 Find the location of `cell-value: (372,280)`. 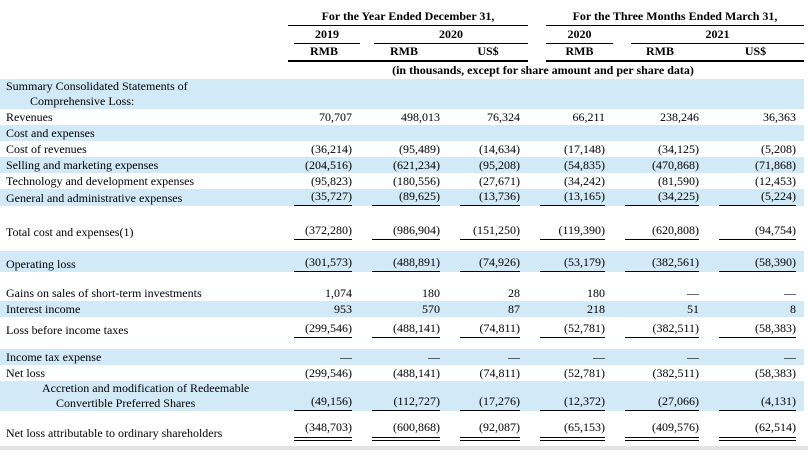

cell-value: (372,280) is located at coordinates (321, 229).